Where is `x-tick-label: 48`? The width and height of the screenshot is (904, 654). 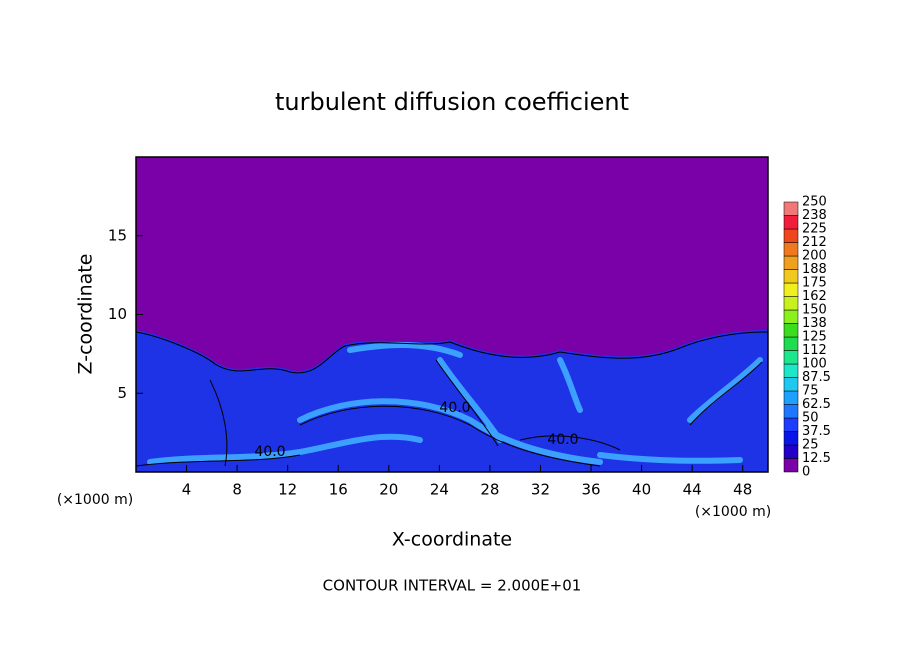
x-tick-label: 48 is located at coordinates (742, 490).